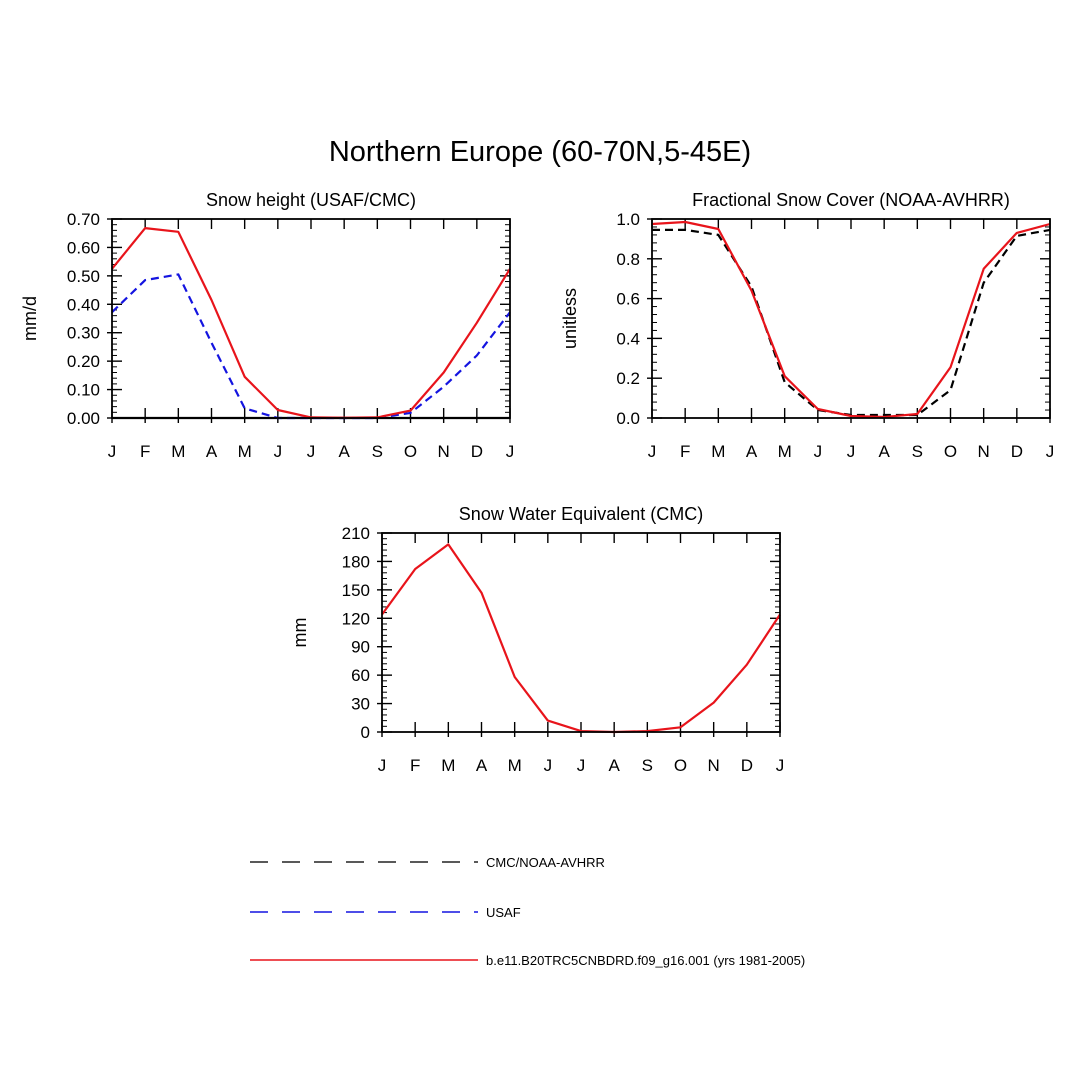 This screenshot has width=1080, height=1080. I want to click on snow-height-ytick-label: 0.30, so click(83, 333).